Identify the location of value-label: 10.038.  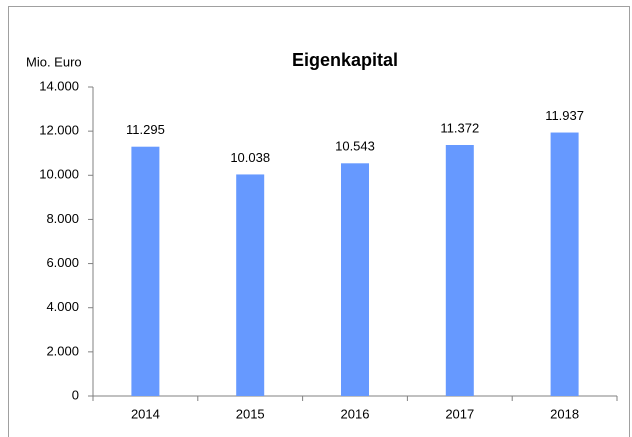
(250, 157).